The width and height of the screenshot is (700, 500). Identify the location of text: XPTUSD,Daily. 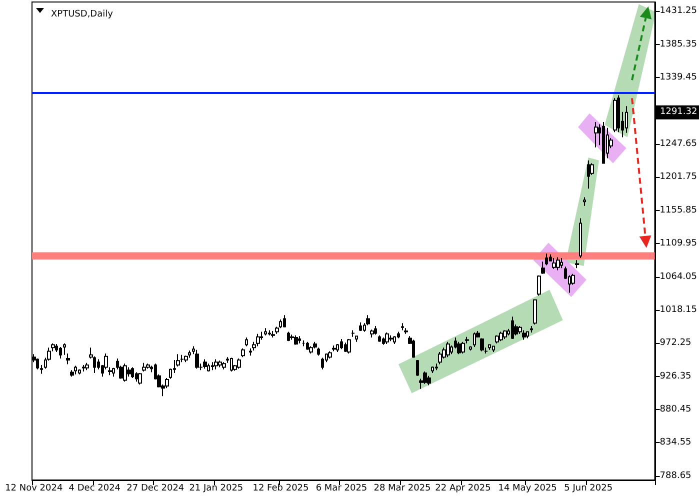
(82, 15).